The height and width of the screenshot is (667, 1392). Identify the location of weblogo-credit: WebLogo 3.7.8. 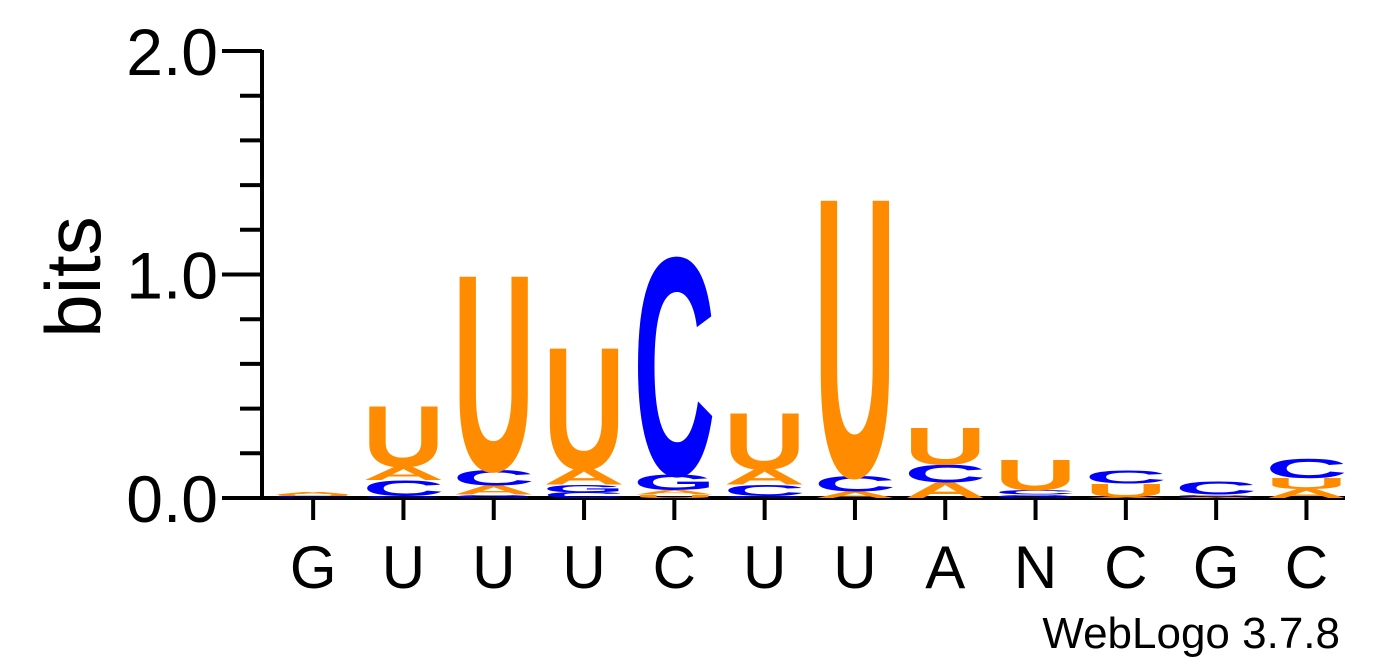
(1191, 633).